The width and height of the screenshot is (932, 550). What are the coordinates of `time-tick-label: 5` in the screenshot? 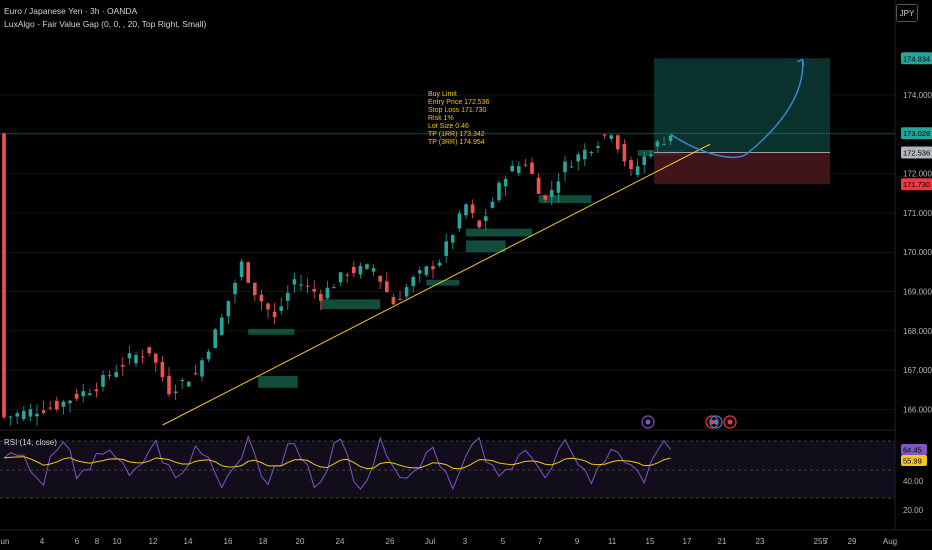 It's located at (825, 541).